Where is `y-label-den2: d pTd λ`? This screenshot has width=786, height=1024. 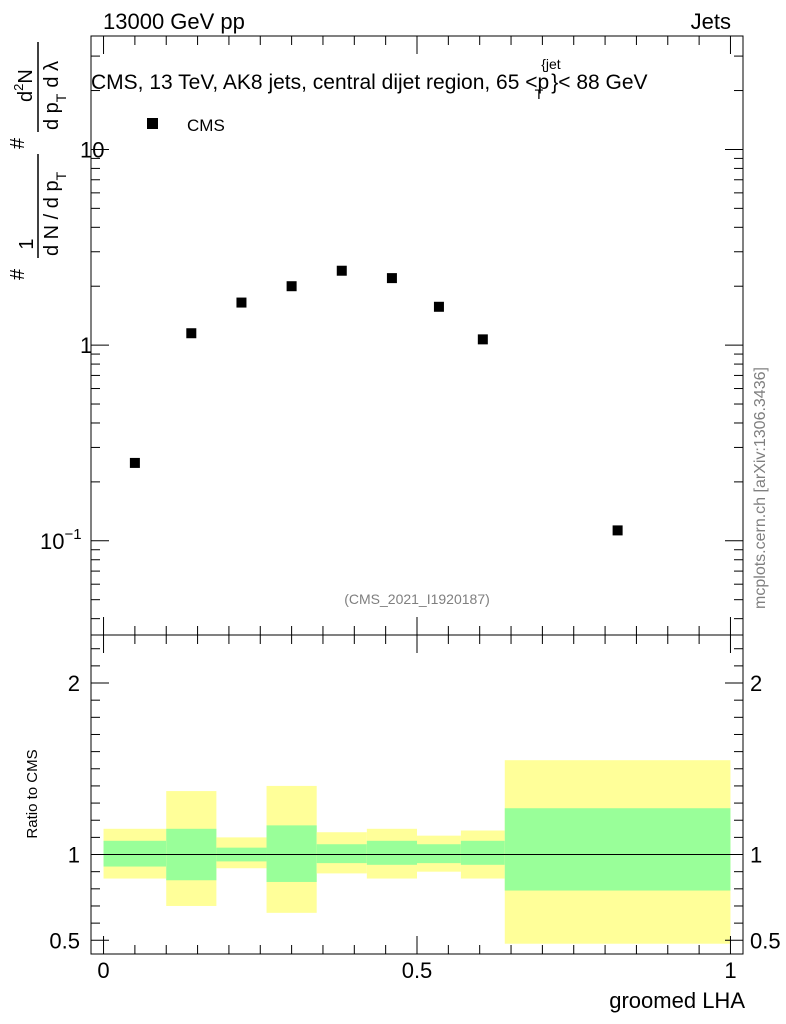 y-label-den2: d pTd λ is located at coordinates (55, 95).